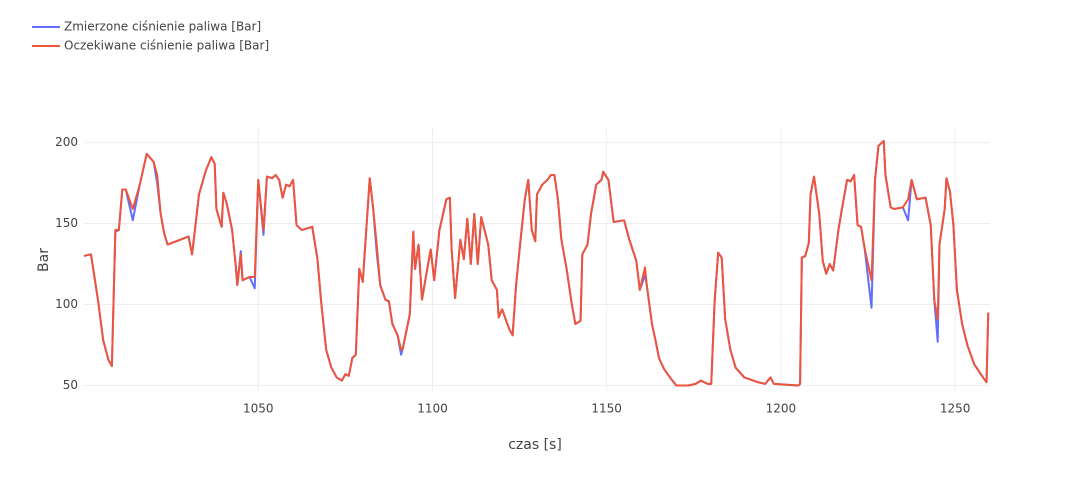 This screenshot has width=1074, height=482. What do you see at coordinates (66, 142) in the screenshot?
I see `y-tick-label: 200` at bounding box center [66, 142].